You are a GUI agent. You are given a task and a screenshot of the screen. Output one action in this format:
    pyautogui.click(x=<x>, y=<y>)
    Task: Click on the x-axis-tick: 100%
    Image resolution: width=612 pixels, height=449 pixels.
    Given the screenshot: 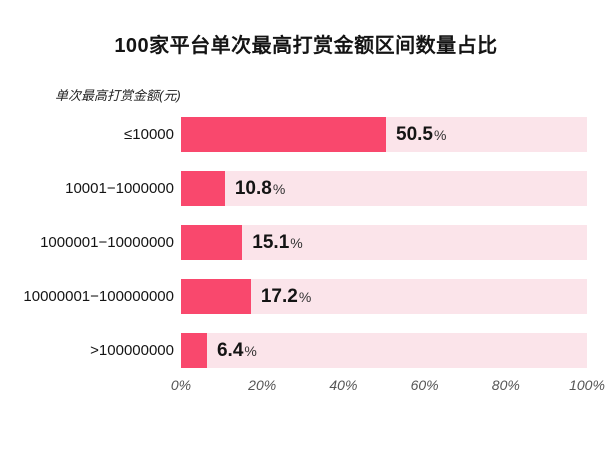 What is the action you would take?
    pyautogui.click(x=587, y=385)
    